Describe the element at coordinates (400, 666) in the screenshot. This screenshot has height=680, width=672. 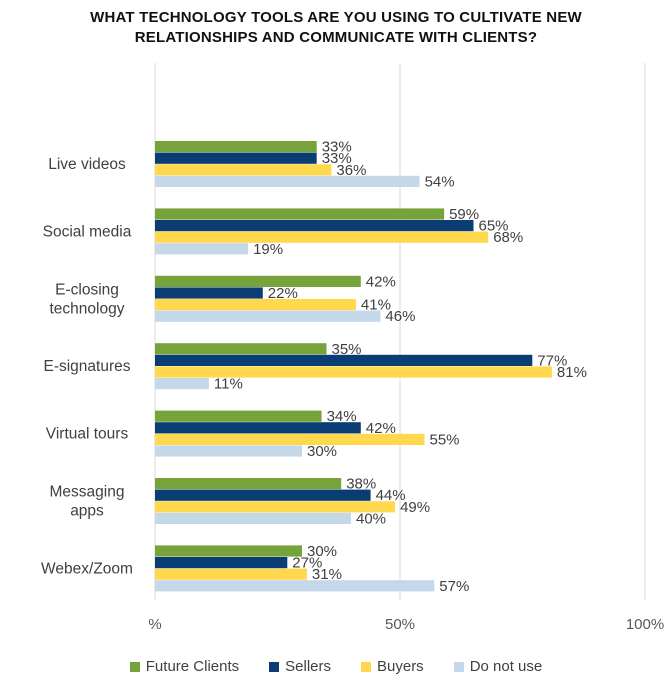
I see `legend-label: Buyers` at that location.